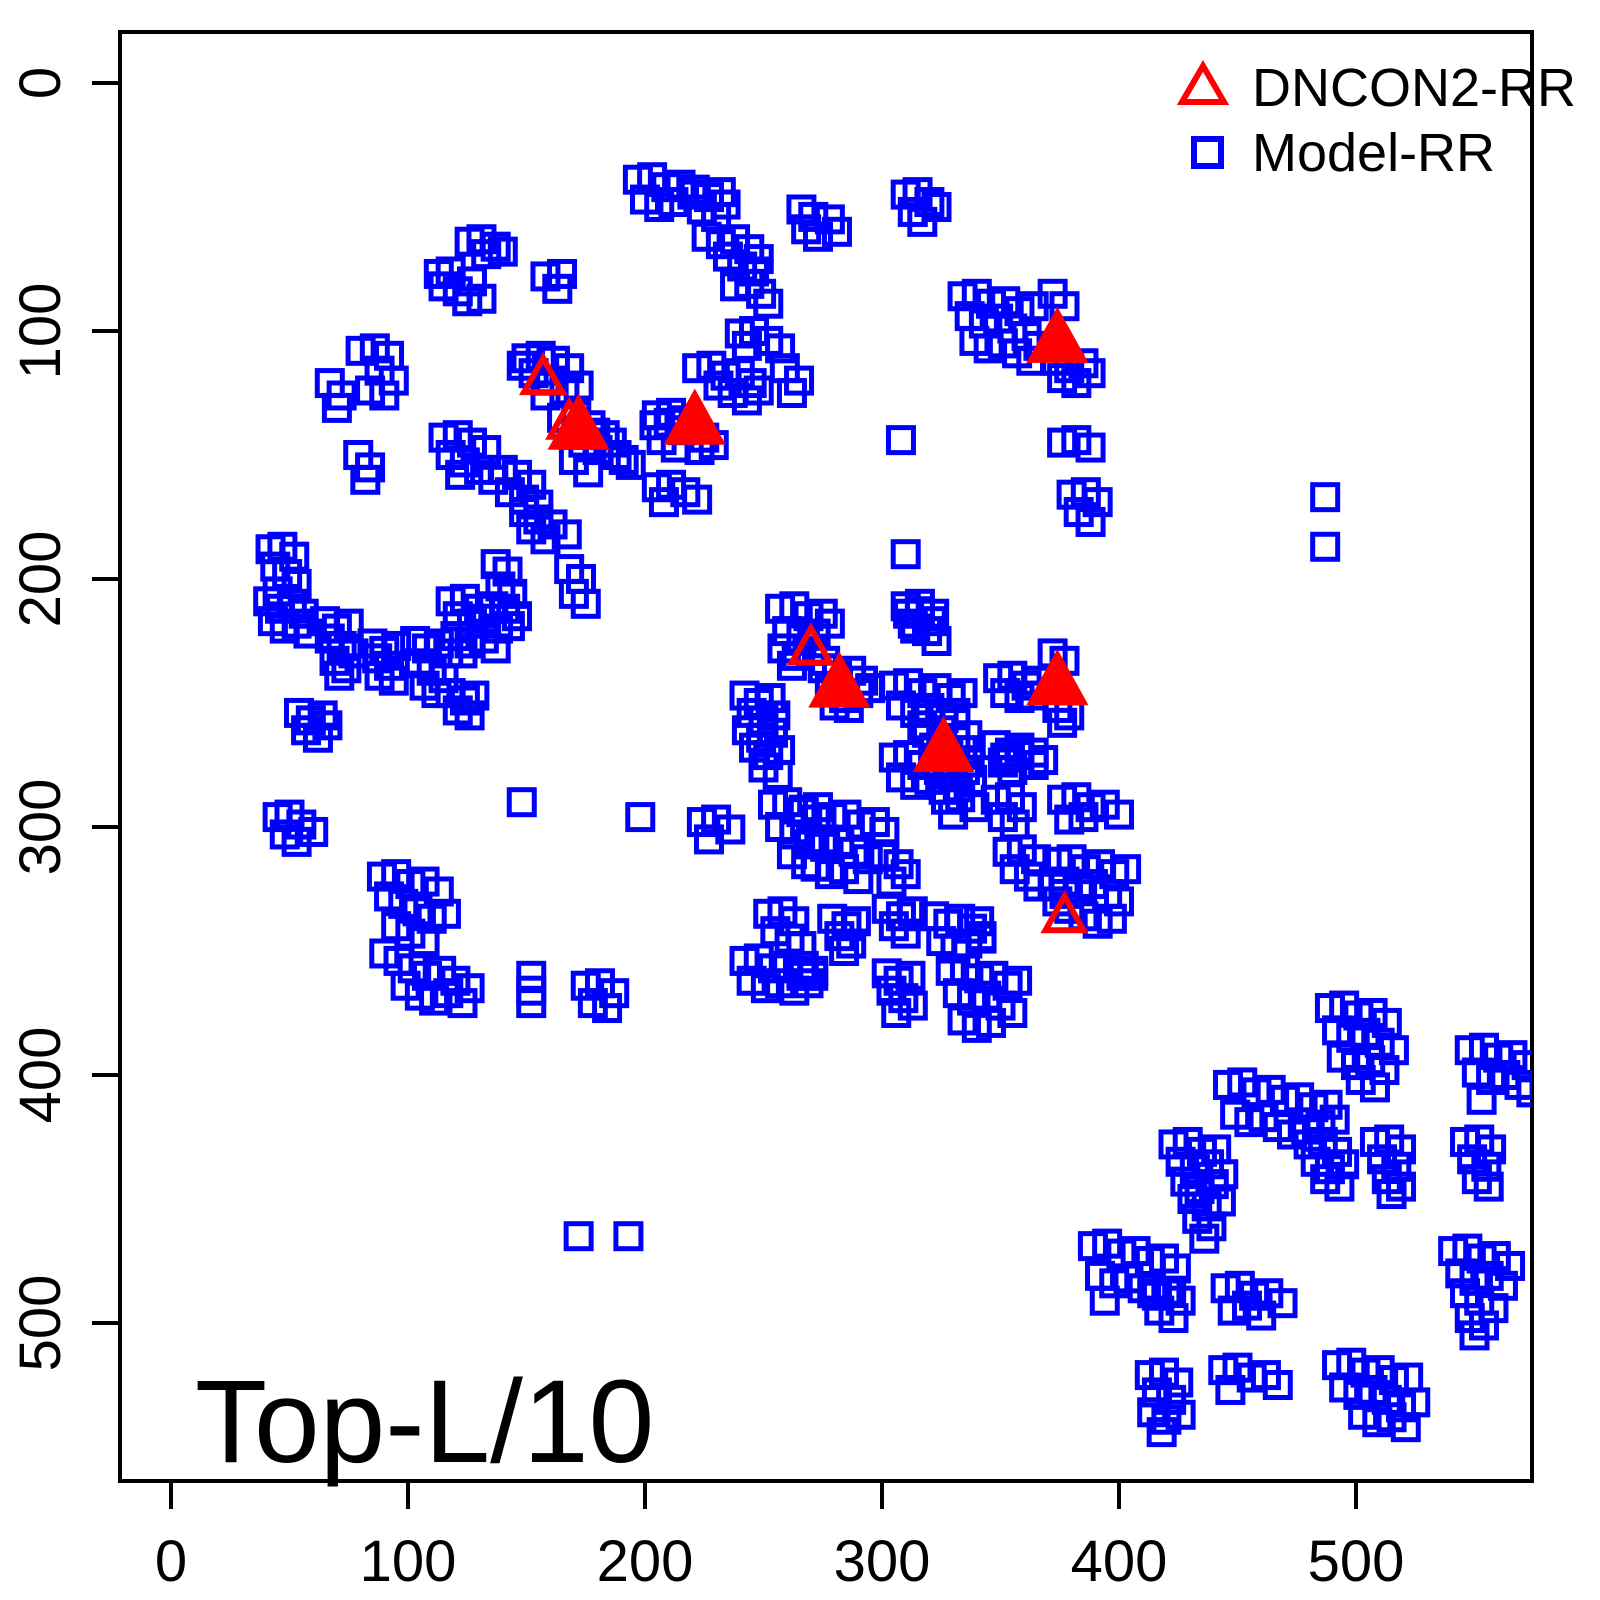 This screenshot has width=1600, height=1600. Describe the element at coordinates (1356, 1561) in the screenshot. I see `x-axis-tick-label: 500` at that location.